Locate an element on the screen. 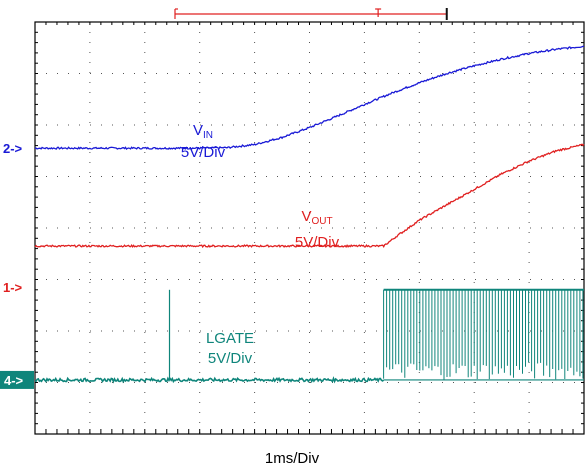  channel-markers: 2-> 1-> 4-> is located at coordinates (17, 265).